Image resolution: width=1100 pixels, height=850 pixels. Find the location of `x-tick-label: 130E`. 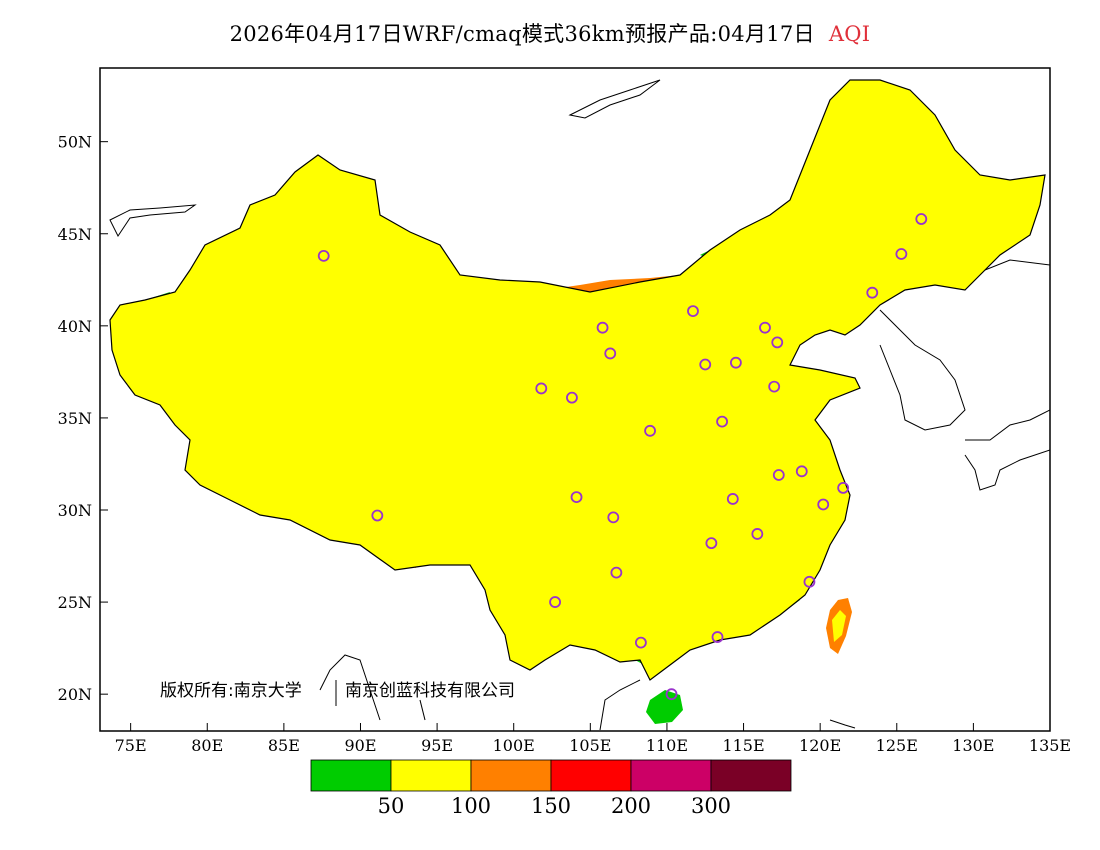

x-tick-label: 130E is located at coordinates (973, 745).